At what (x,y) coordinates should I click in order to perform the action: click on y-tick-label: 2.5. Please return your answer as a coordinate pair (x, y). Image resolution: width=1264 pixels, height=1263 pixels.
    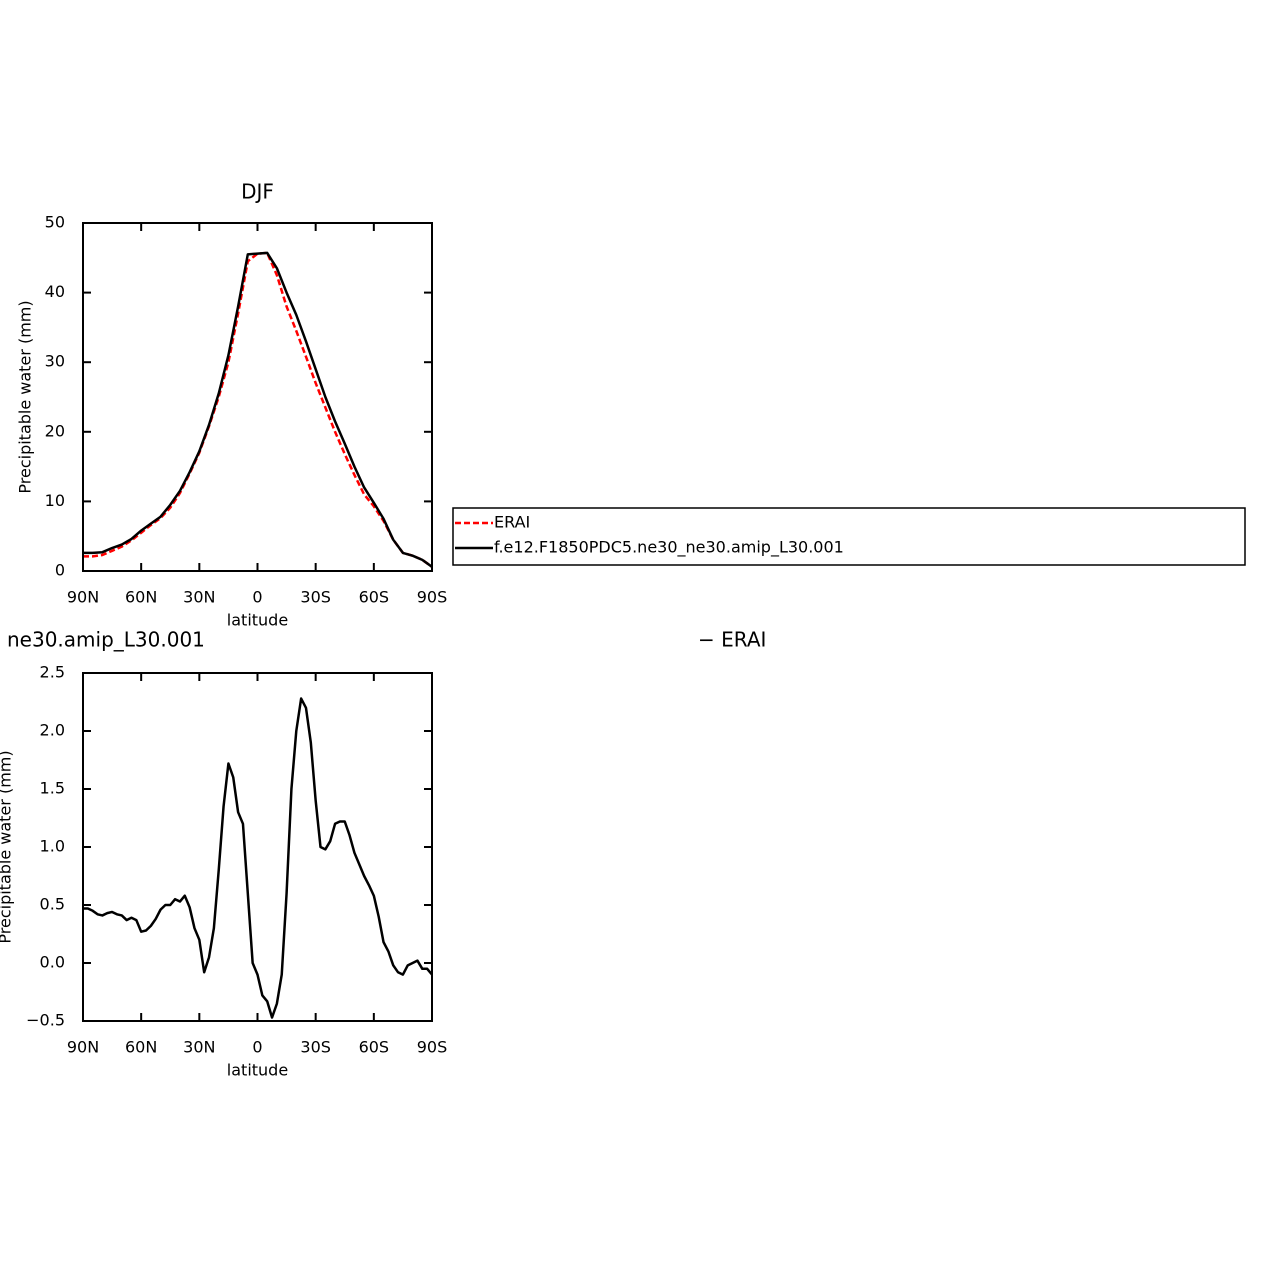
    Looking at the image, I should click on (52, 672).